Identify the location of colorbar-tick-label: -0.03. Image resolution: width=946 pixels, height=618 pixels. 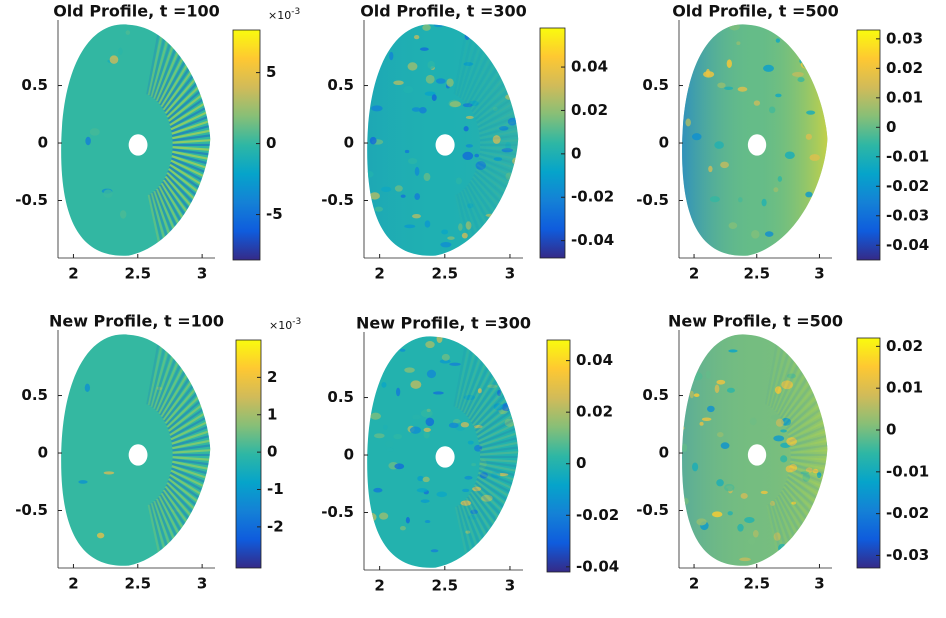
(907, 215).